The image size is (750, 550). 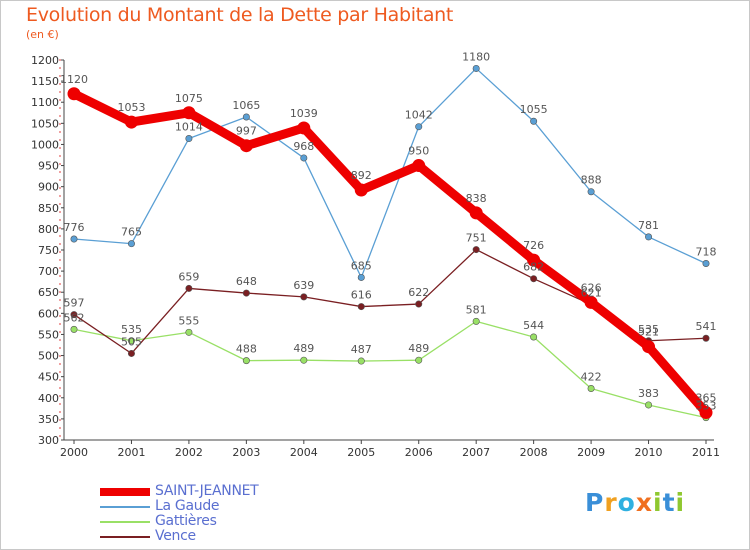 I want to click on legend-label: Vence, so click(x=175, y=536).